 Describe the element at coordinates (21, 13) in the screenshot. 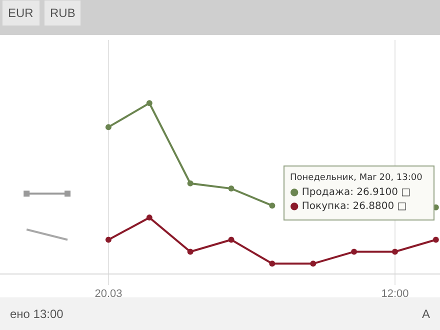

I see `text: EUR` at that location.